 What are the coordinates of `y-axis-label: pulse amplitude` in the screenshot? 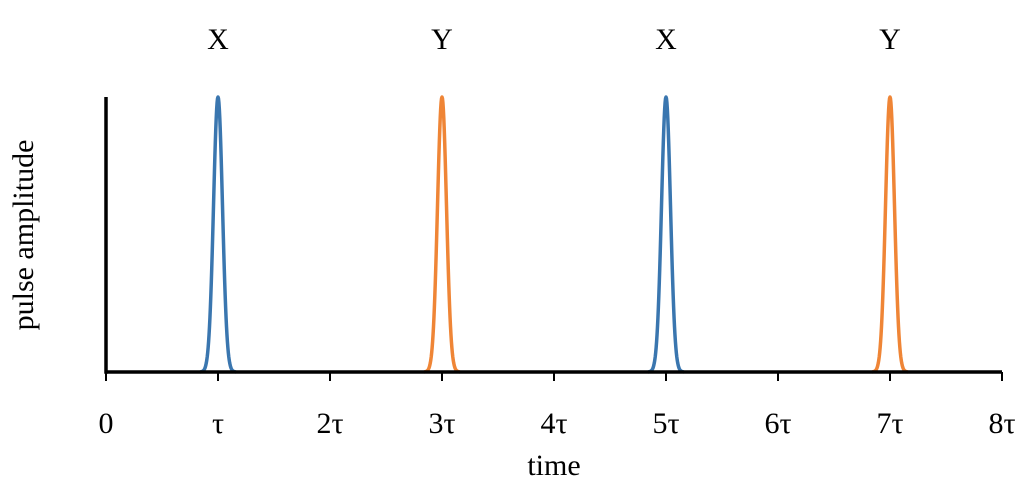 It's located at (23, 235).